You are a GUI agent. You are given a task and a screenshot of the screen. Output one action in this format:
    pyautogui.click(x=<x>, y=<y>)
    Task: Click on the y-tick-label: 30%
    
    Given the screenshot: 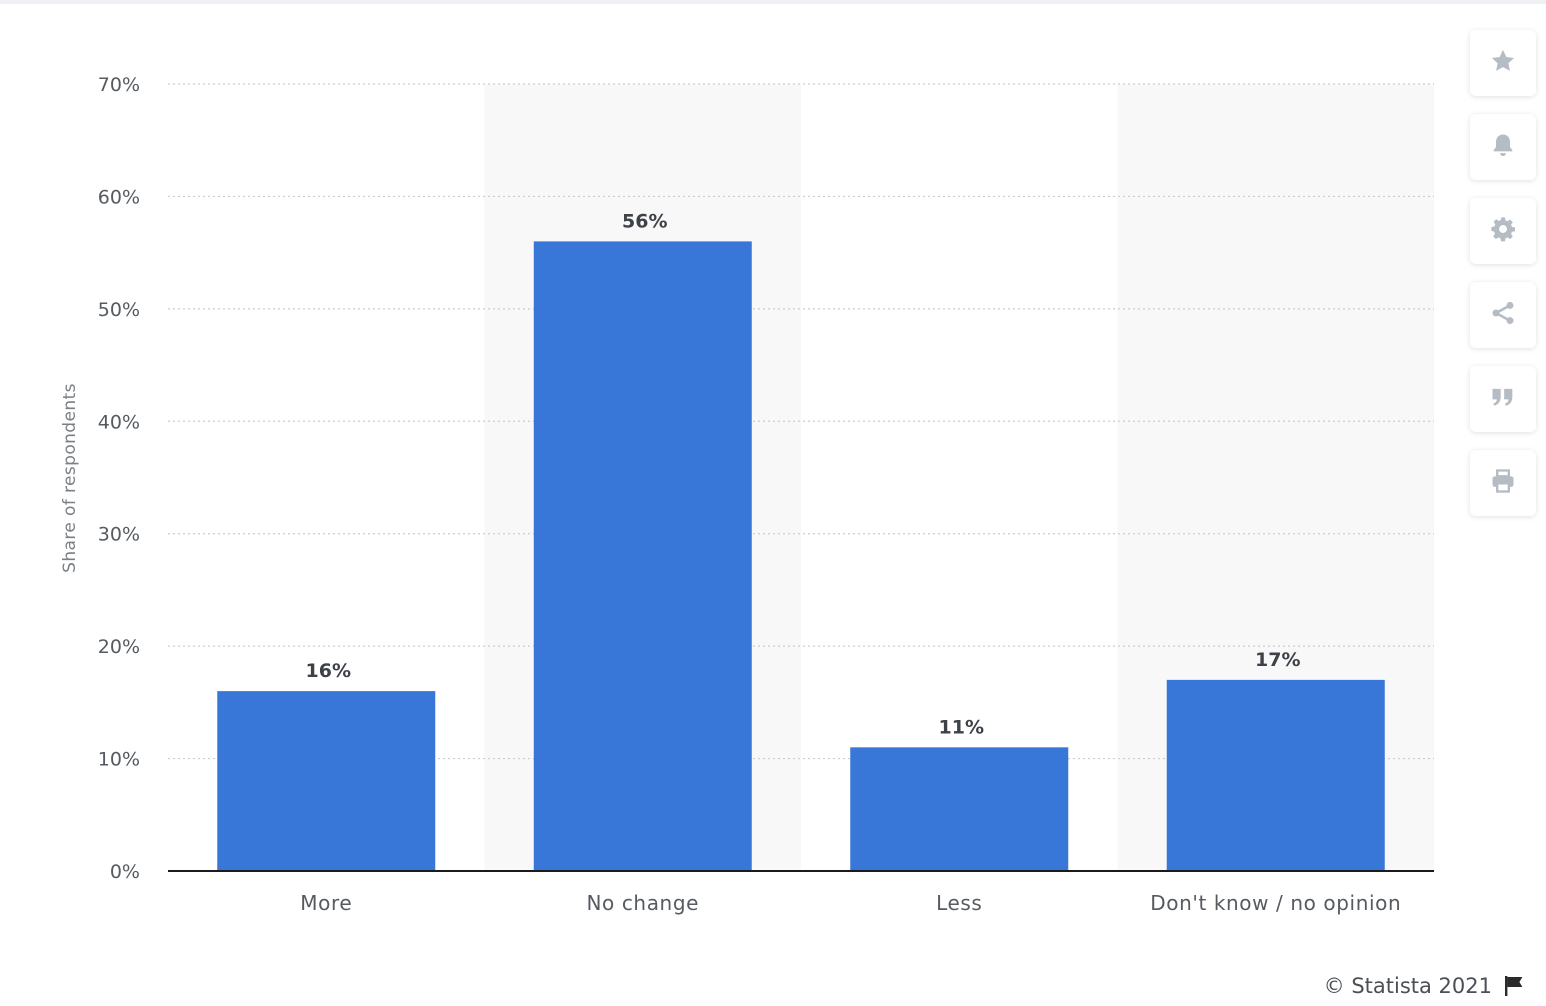 What is the action you would take?
    pyautogui.click(x=119, y=535)
    